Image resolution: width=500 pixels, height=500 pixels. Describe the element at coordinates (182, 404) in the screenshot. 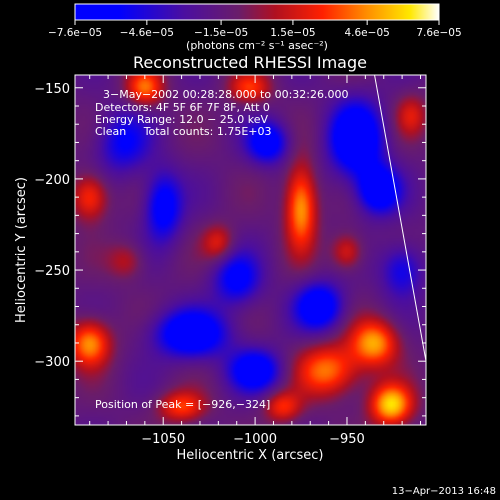

I see `annotation-peak-position: Position of Peak = [−926,−324]` at that location.